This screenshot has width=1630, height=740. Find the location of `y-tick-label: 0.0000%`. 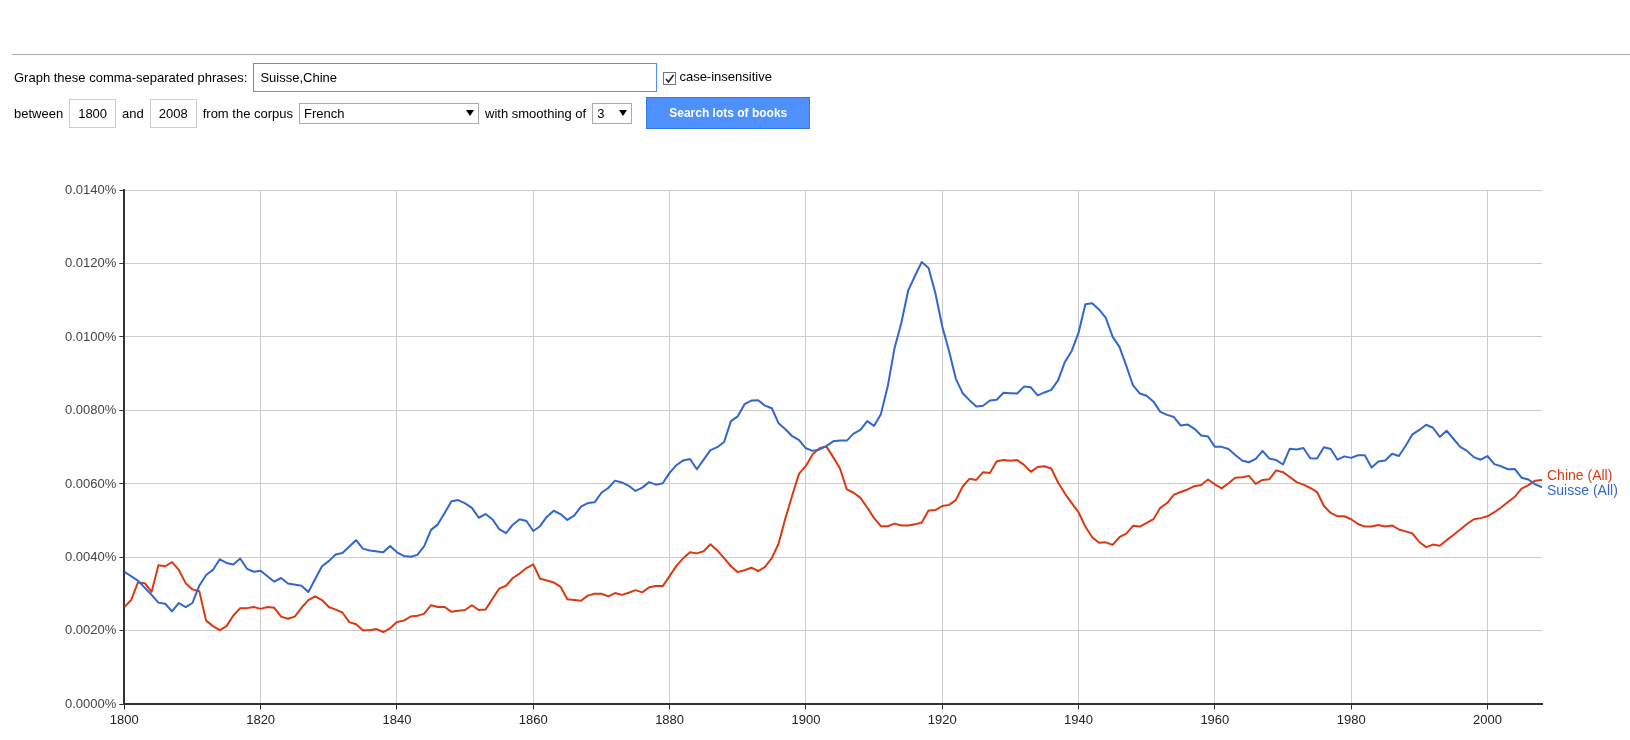

y-tick-label: 0.0000% is located at coordinates (90, 703).